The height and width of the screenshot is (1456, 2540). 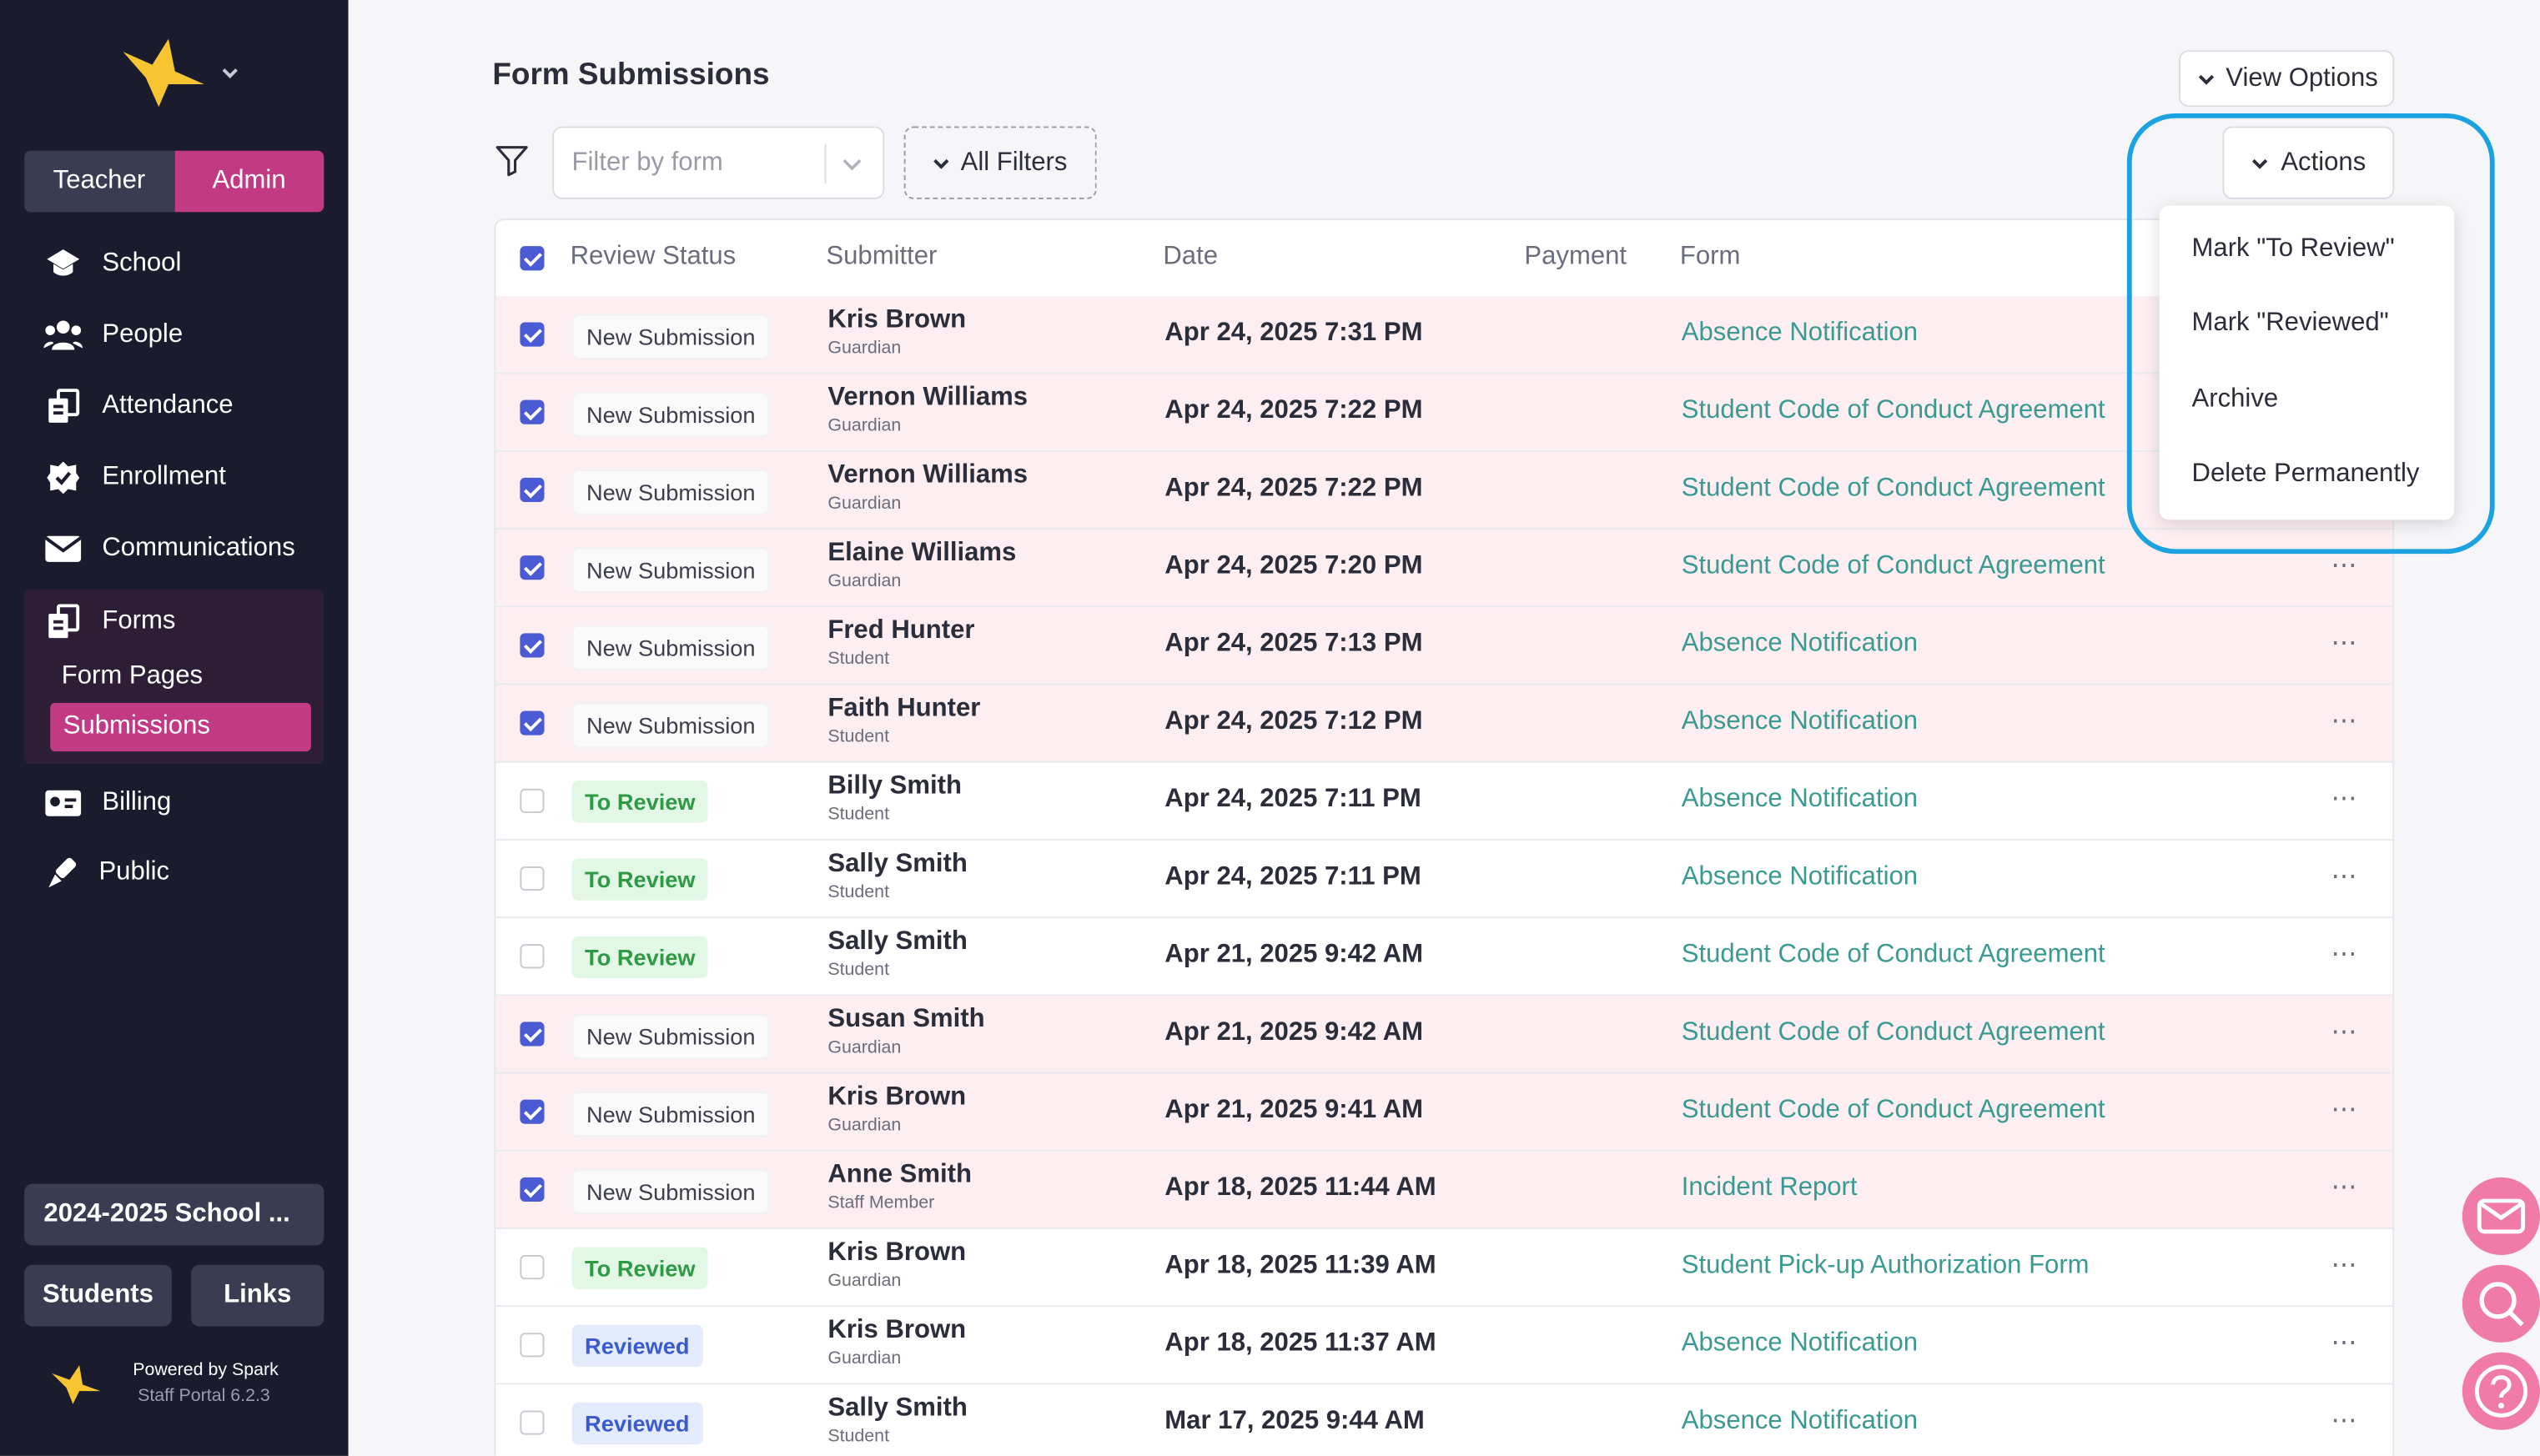 What do you see at coordinates (174, 406) in the screenshot?
I see `sidebar-item-attendance: Attendance` at bounding box center [174, 406].